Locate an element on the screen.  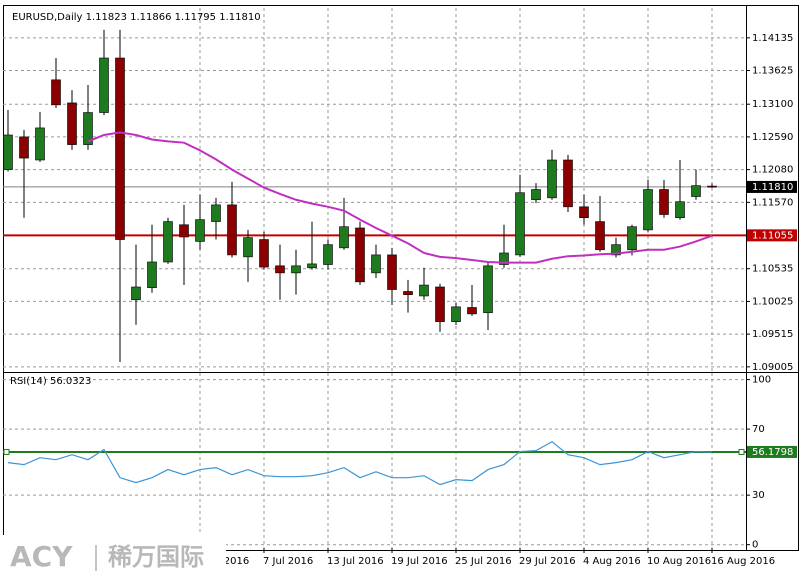
watermark: ACY 稀万国际 is located at coordinates (113, 558).